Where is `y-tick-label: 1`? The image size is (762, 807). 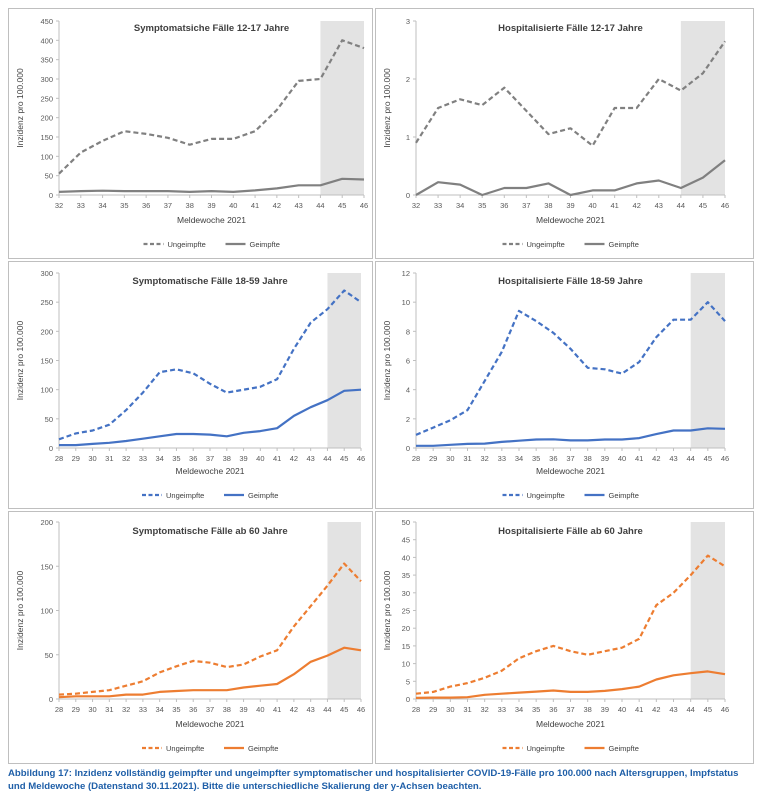 y-tick-label: 1 is located at coordinates (408, 137).